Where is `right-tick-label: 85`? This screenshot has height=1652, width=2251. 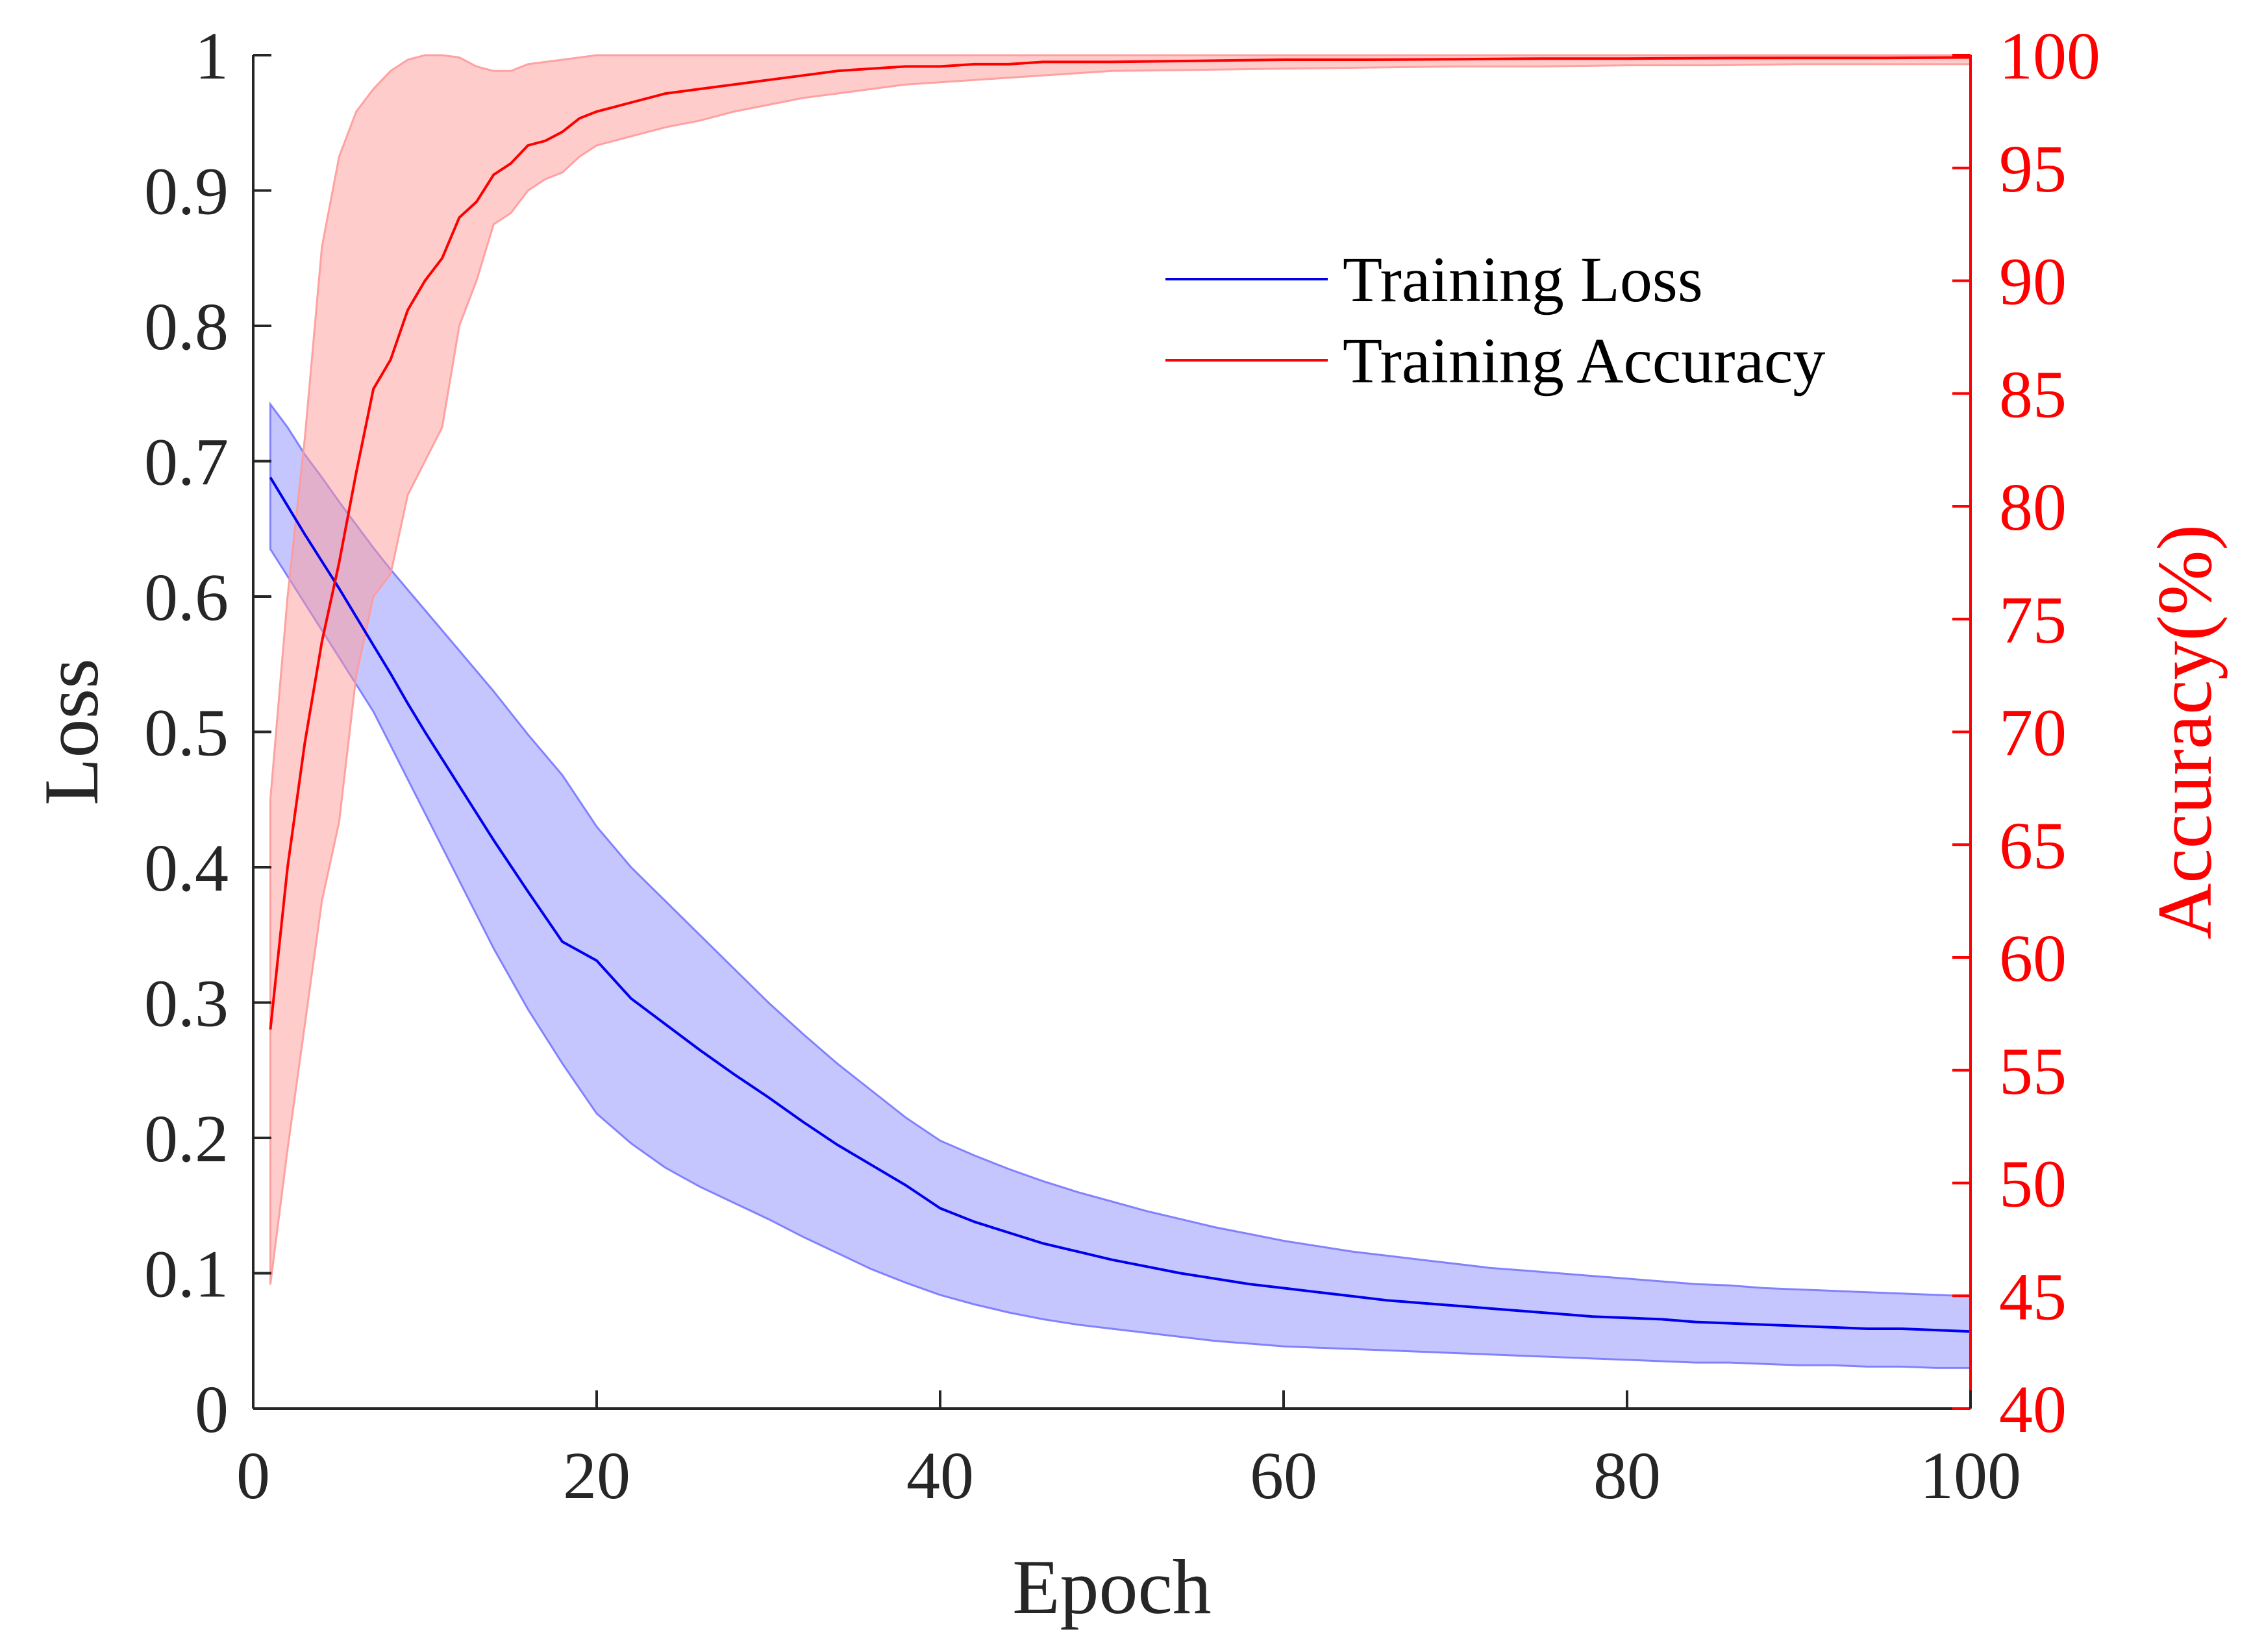
right-tick-label: 85 is located at coordinates (2033, 394).